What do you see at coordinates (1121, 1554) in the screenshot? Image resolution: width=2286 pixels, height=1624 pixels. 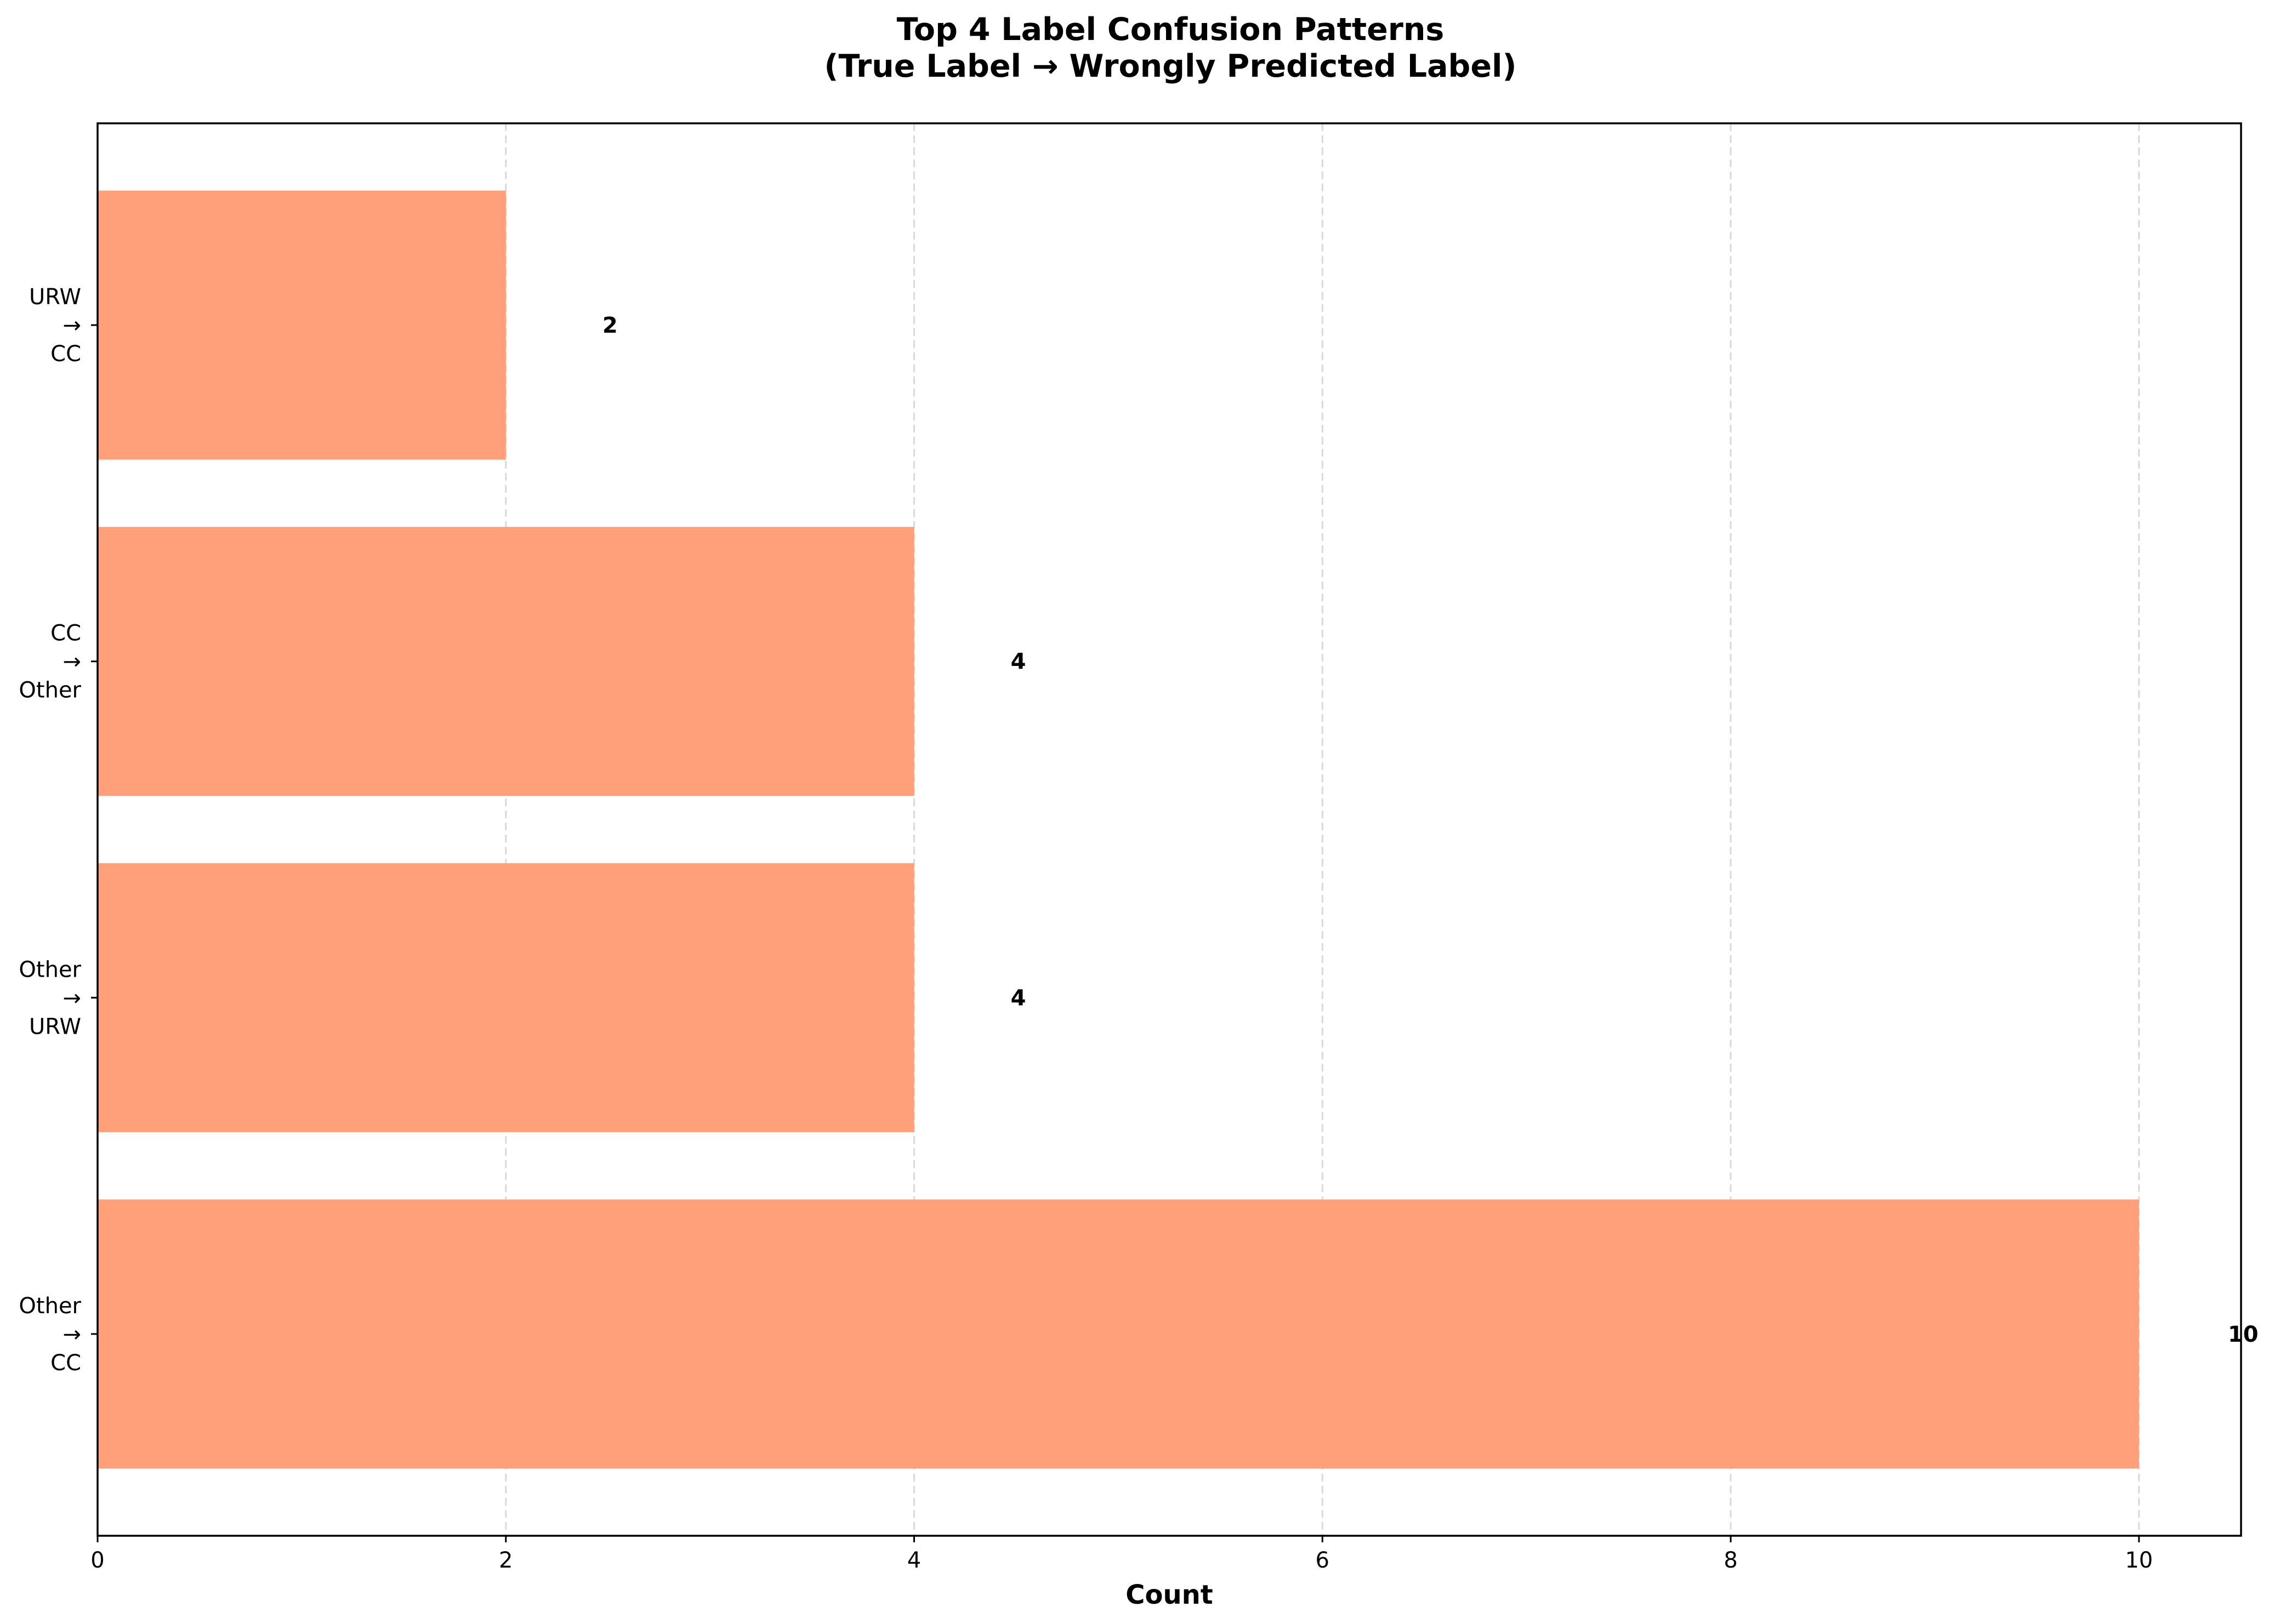 I see `x-axis-ticks: 0 2 4 6 8 10` at bounding box center [1121, 1554].